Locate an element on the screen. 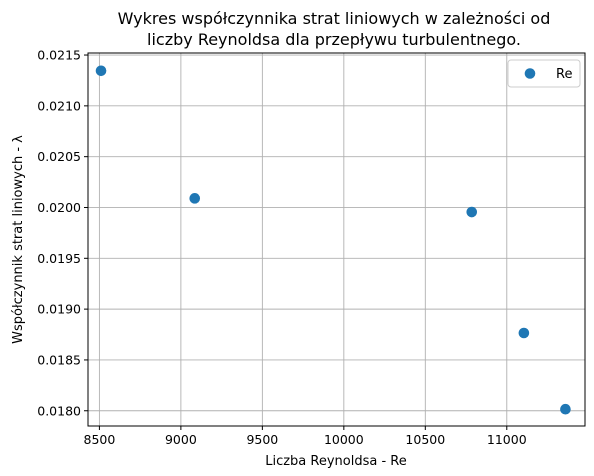 The width and height of the screenshot is (594, 476). legend-box is located at coordinates (544, 73).